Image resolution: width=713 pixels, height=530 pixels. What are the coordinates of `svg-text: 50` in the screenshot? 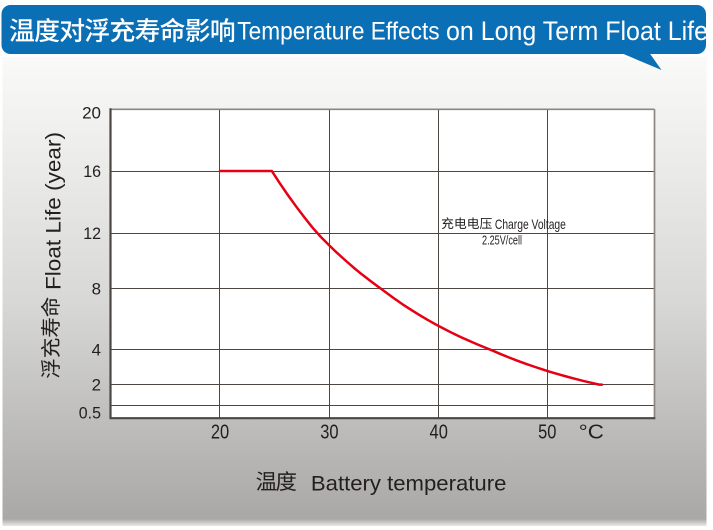 It's located at (547, 433).